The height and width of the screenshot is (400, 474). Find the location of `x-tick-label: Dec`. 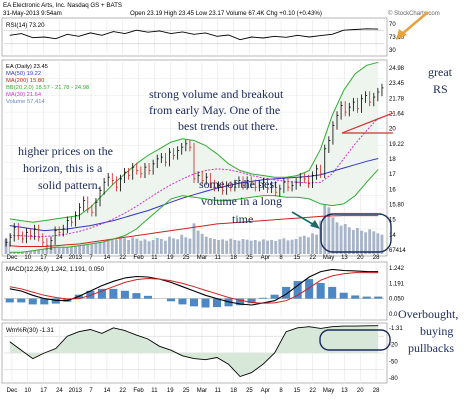

x-tick-label: Dec is located at coordinates (12, 258).